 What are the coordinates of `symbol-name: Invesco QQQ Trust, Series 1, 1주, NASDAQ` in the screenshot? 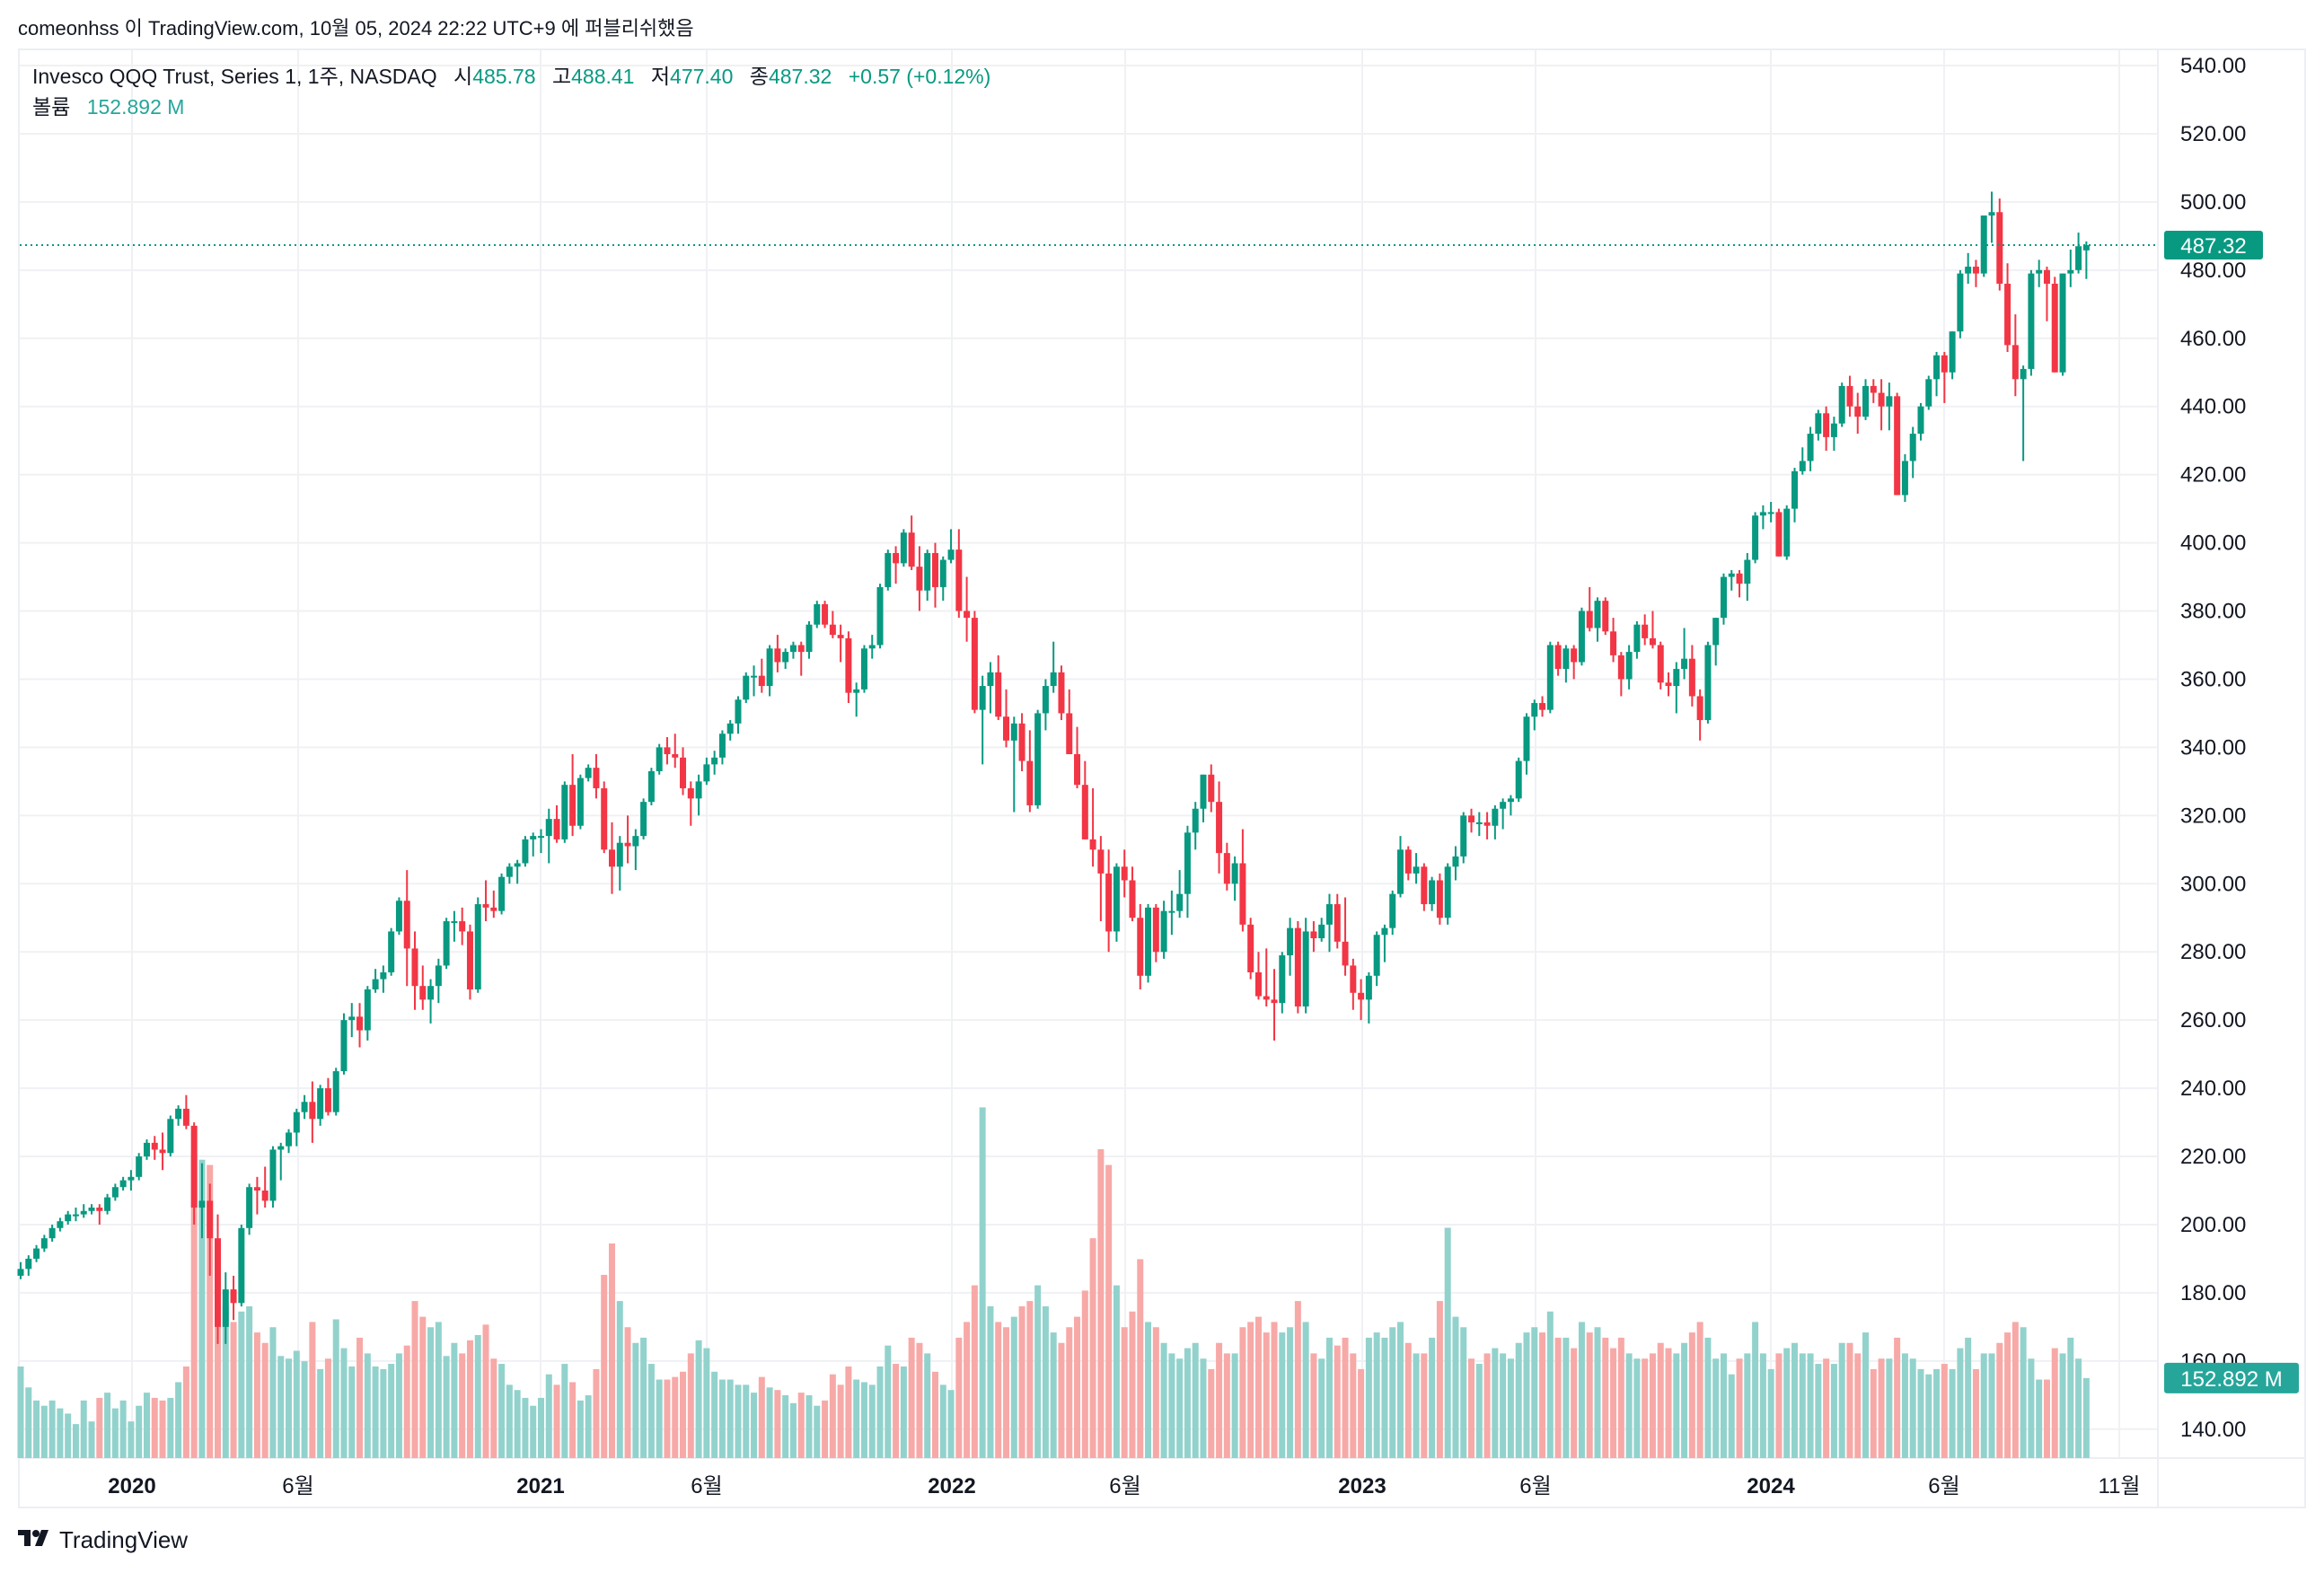 It's located at (235, 76).